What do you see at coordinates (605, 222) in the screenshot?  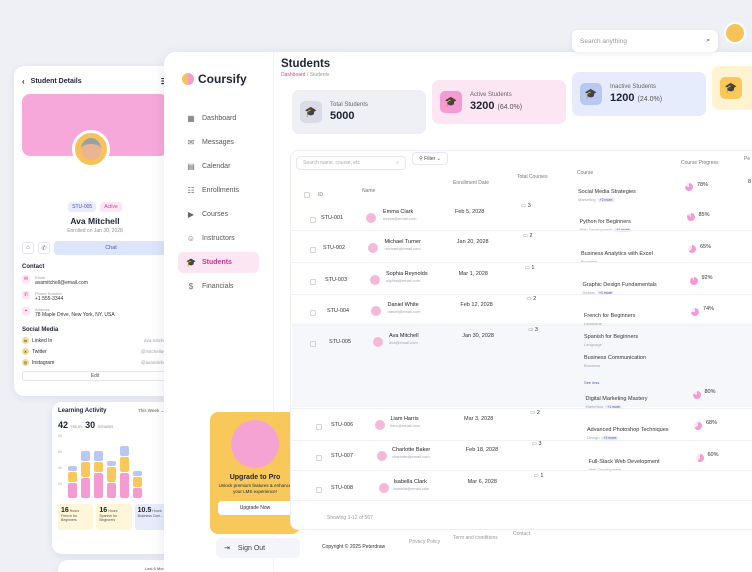 I see `course-title: Python for Beginners` at bounding box center [605, 222].